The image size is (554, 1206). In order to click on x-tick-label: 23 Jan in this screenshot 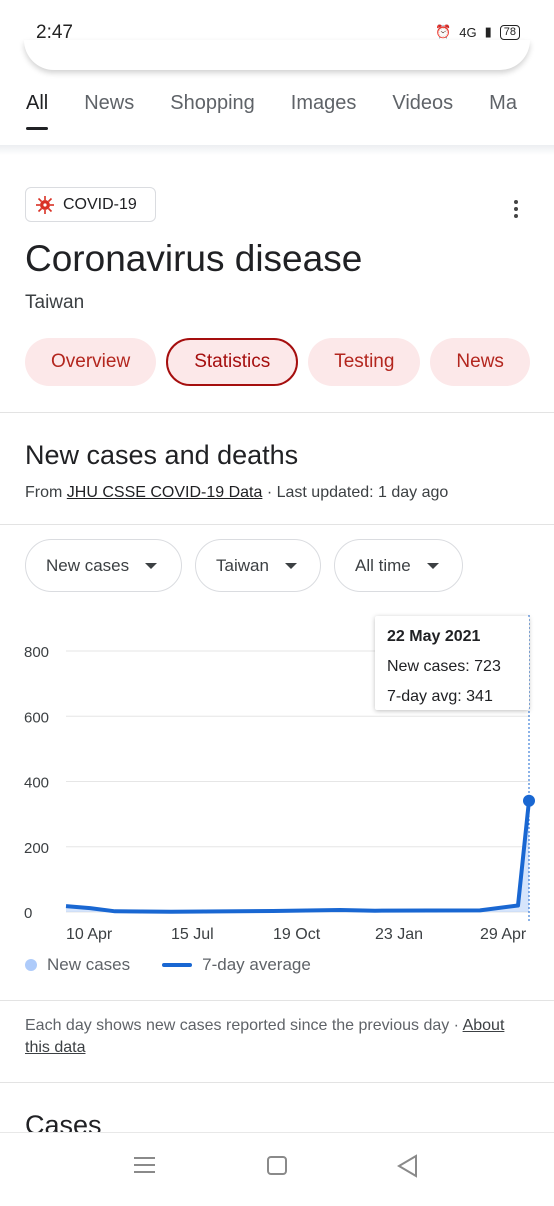, I will do `click(399, 934)`.